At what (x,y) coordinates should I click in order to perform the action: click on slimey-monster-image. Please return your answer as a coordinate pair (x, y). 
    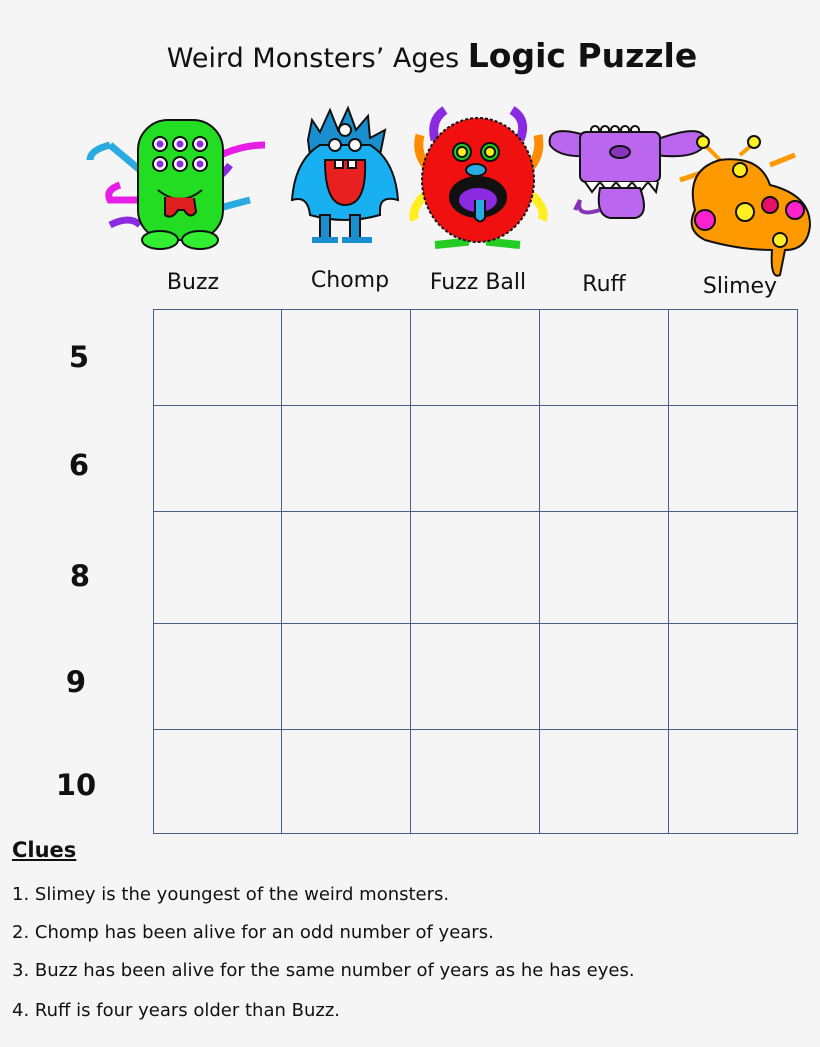
    Looking at the image, I should click on (745, 206).